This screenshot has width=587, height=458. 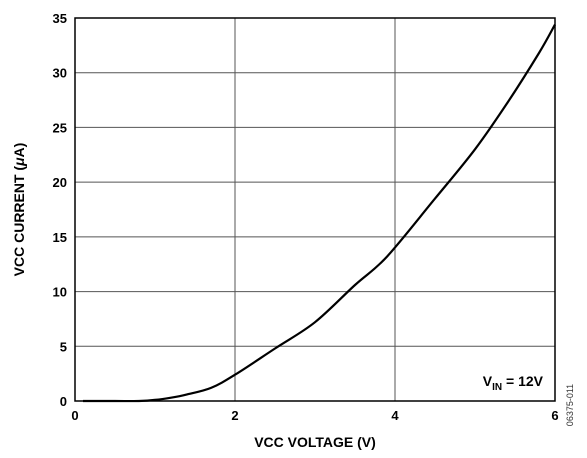 What do you see at coordinates (19, 162) in the screenshot?
I see `y-axis-title-greek: μ` at bounding box center [19, 162].